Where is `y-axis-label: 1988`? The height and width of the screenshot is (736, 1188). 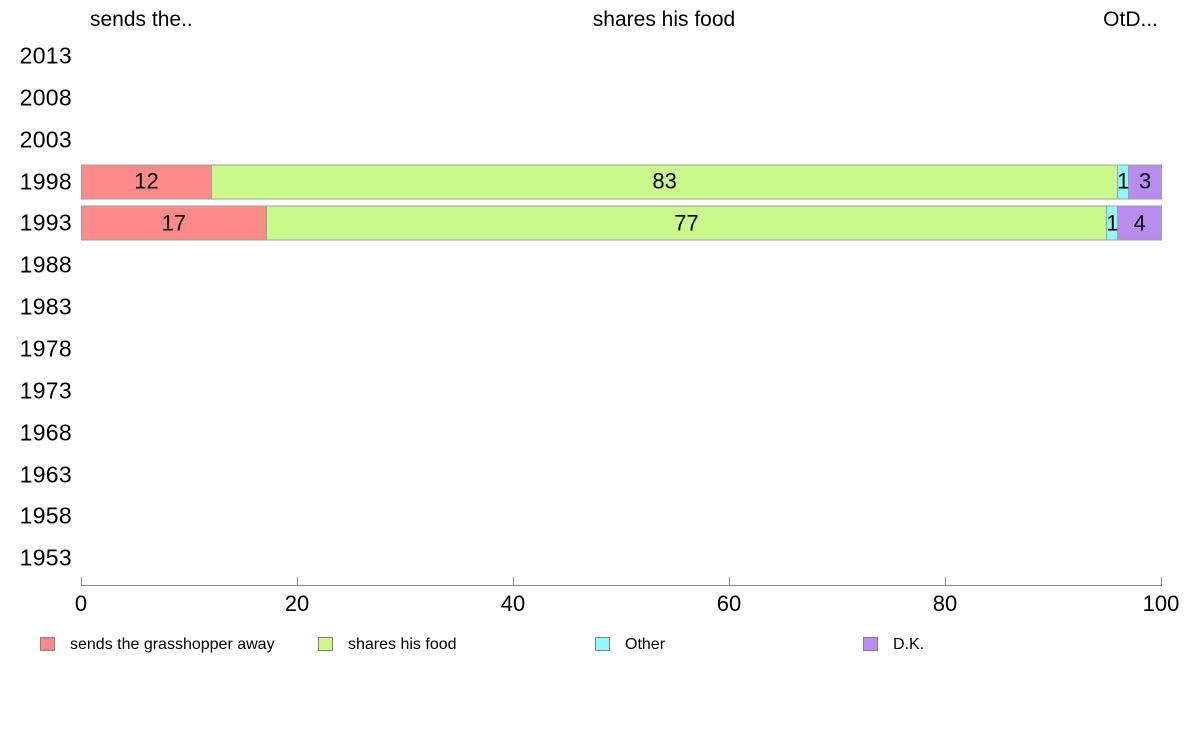 y-axis-label: 1988 is located at coordinates (45, 264).